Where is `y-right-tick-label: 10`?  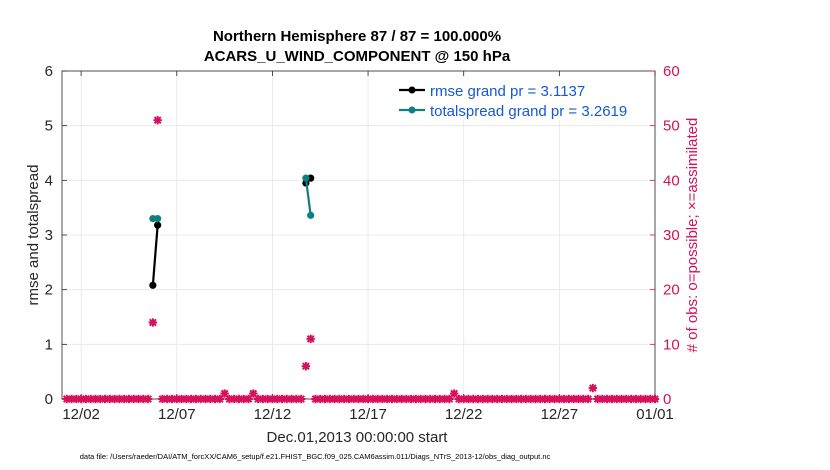
y-right-tick-label: 10 is located at coordinates (671, 344).